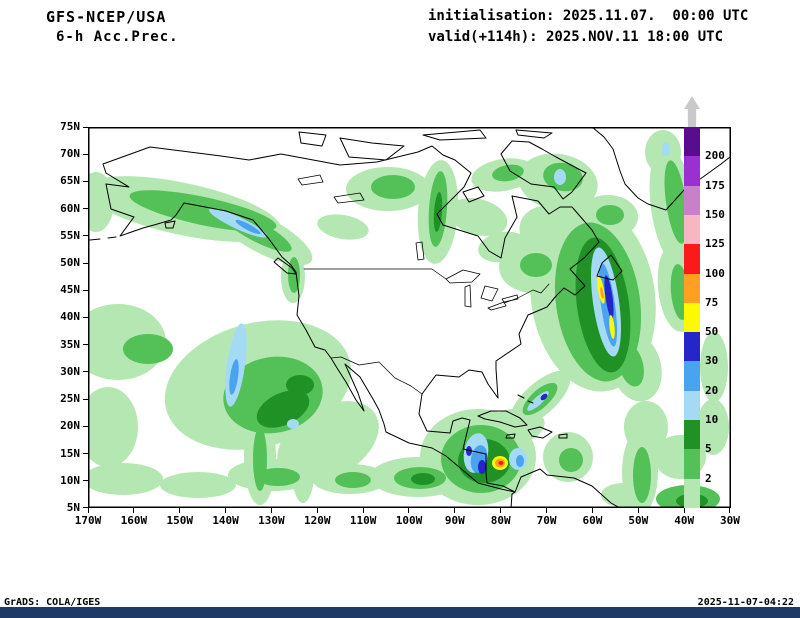 This screenshot has height=618, width=800. I want to click on lon-label: 140W, so click(225, 520).